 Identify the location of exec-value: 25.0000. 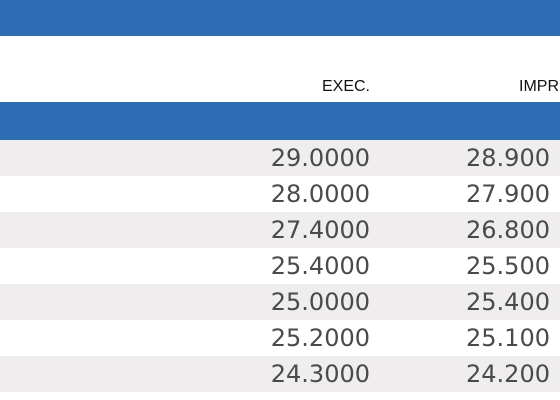
(320, 302).